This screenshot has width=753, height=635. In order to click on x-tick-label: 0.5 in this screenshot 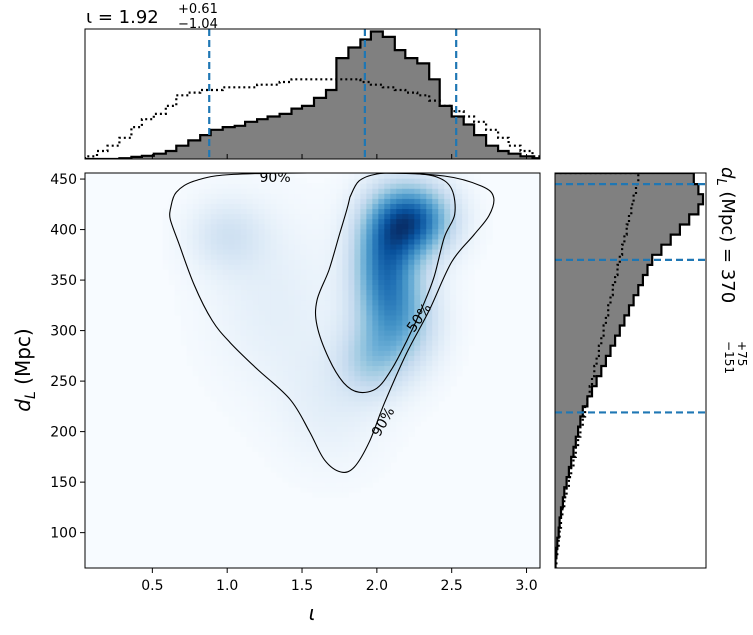, I will do `click(152, 586)`.